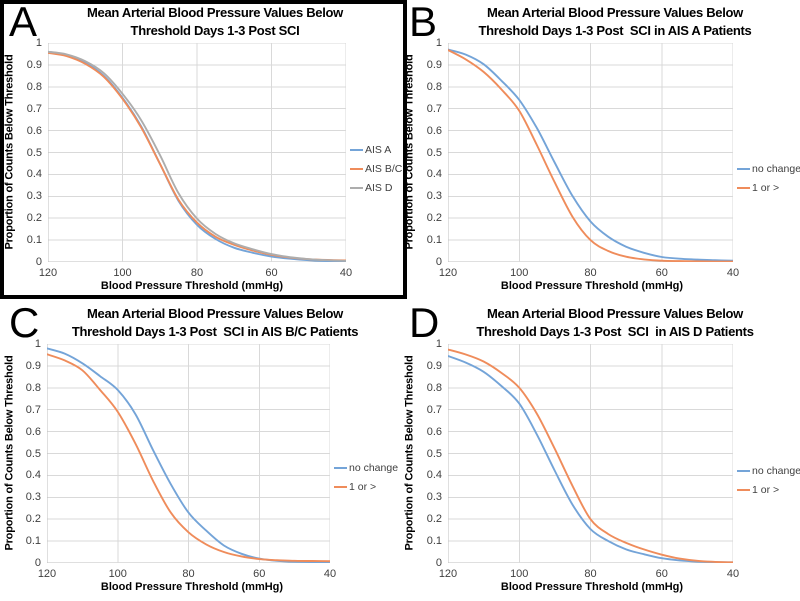  I want to click on panel-letter: D, so click(424, 322).